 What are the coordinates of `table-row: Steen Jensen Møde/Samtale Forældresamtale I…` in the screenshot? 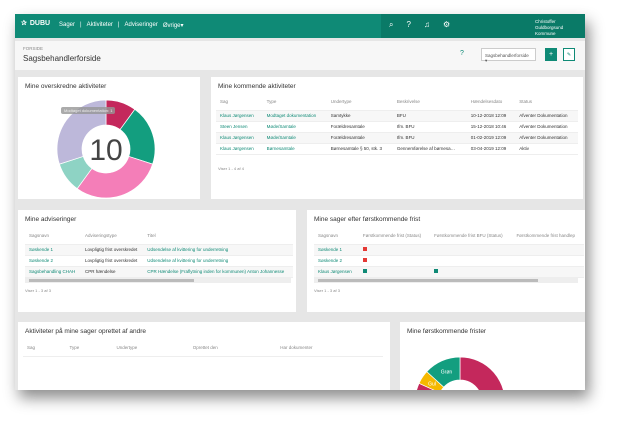 It's located at (397, 127).